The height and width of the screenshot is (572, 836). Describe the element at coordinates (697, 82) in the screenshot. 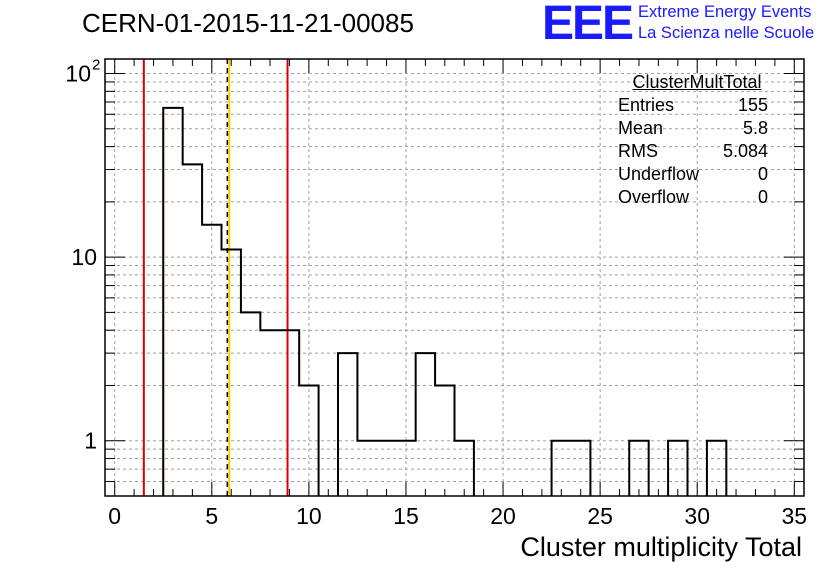

I see `stats-title: ClusterMultTotal` at that location.